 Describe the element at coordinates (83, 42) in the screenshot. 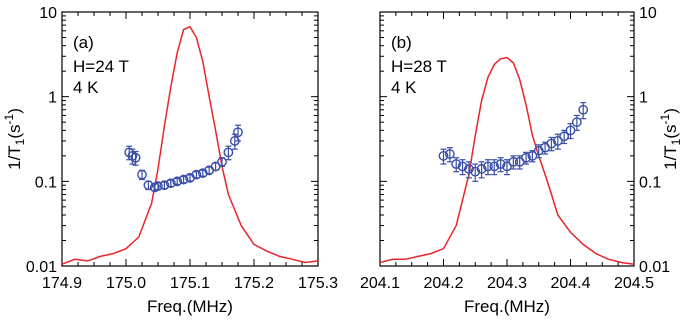

I see `panel-label: (a)` at that location.